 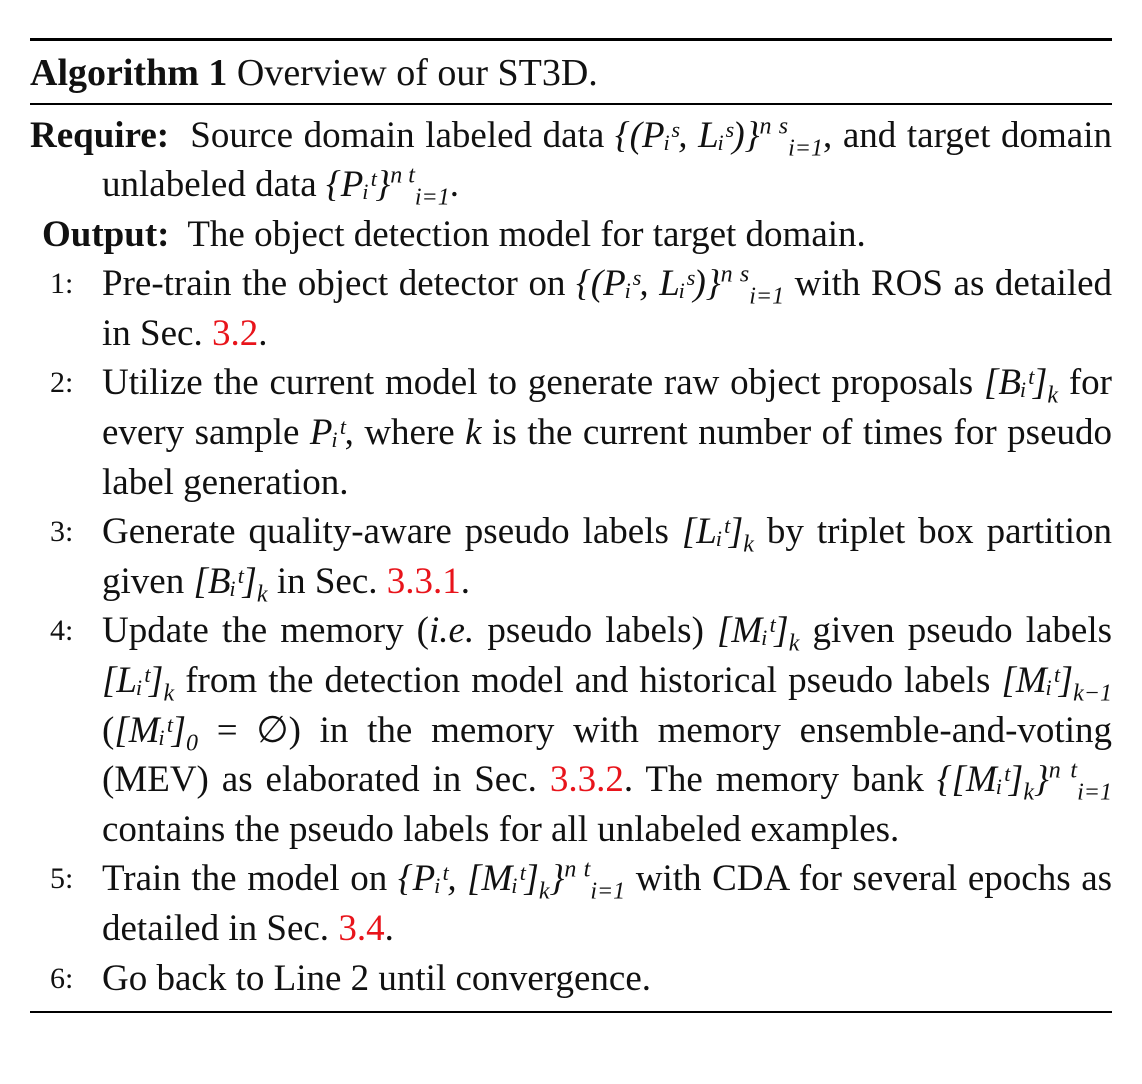 What do you see at coordinates (1056, 683) in the screenshot?
I see `math-expr: [Mᵢᵗ]k−1` at bounding box center [1056, 683].